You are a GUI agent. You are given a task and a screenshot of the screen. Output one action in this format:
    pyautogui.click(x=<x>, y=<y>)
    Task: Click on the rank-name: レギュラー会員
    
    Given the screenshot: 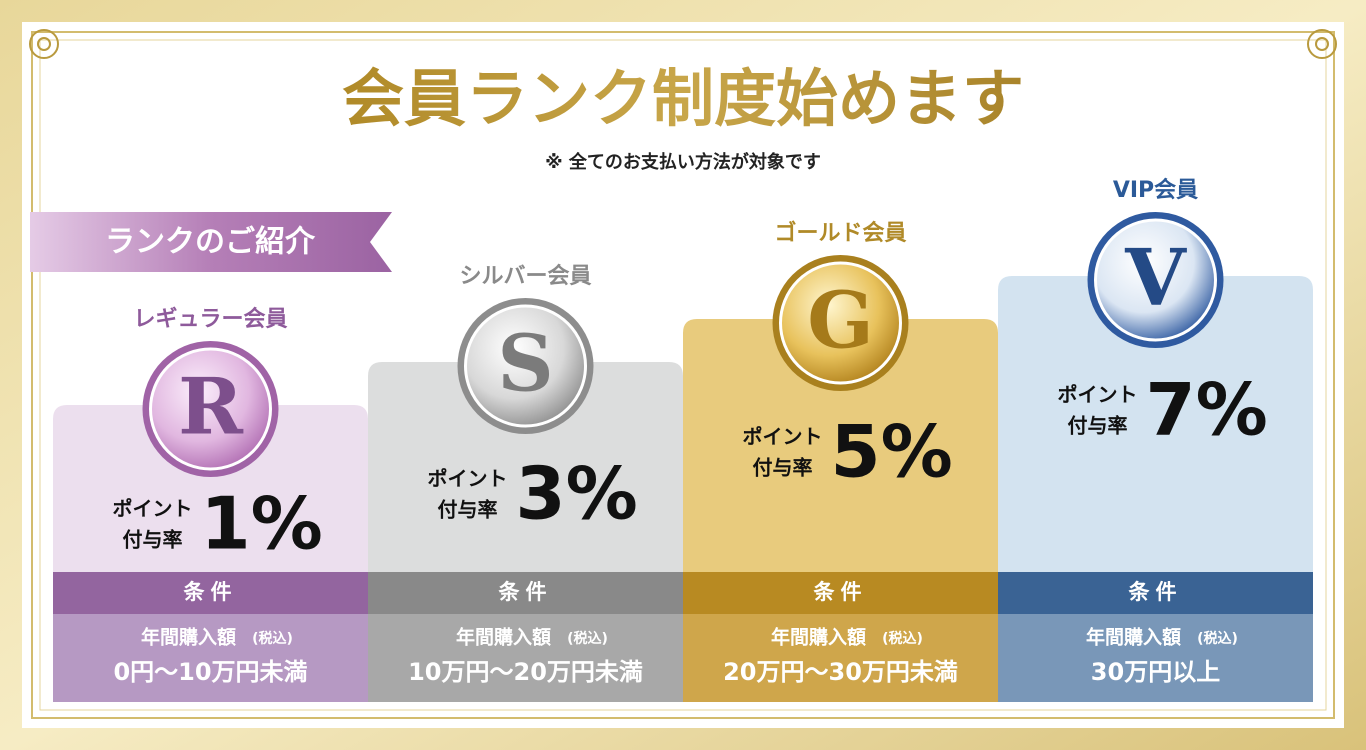 What is the action you would take?
    pyautogui.click(x=210, y=319)
    